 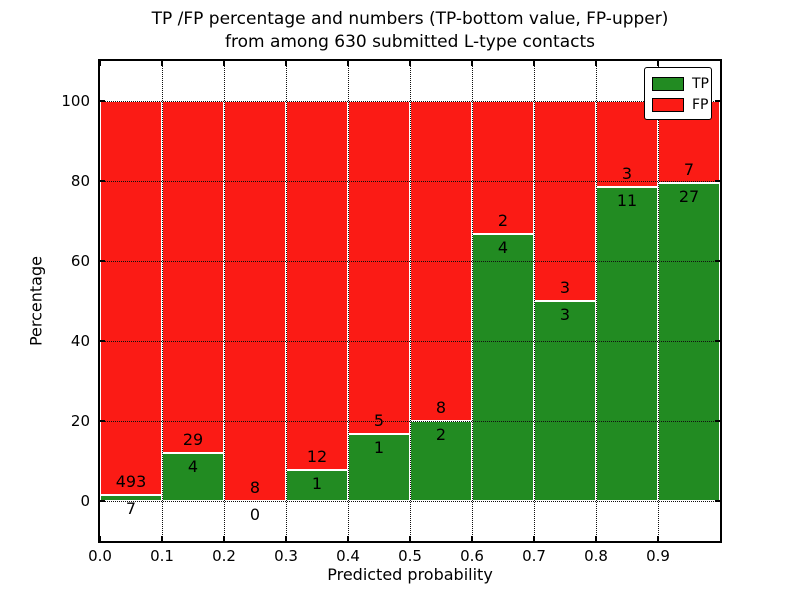 I want to click on fp-count-label: 7, so click(x=689, y=170).